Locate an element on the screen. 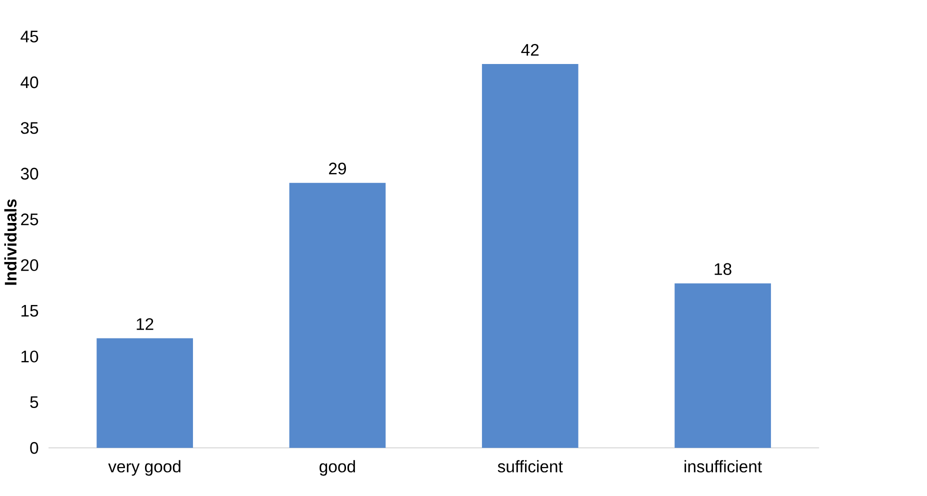  y-tick-label: 20 is located at coordinates (29, 265).